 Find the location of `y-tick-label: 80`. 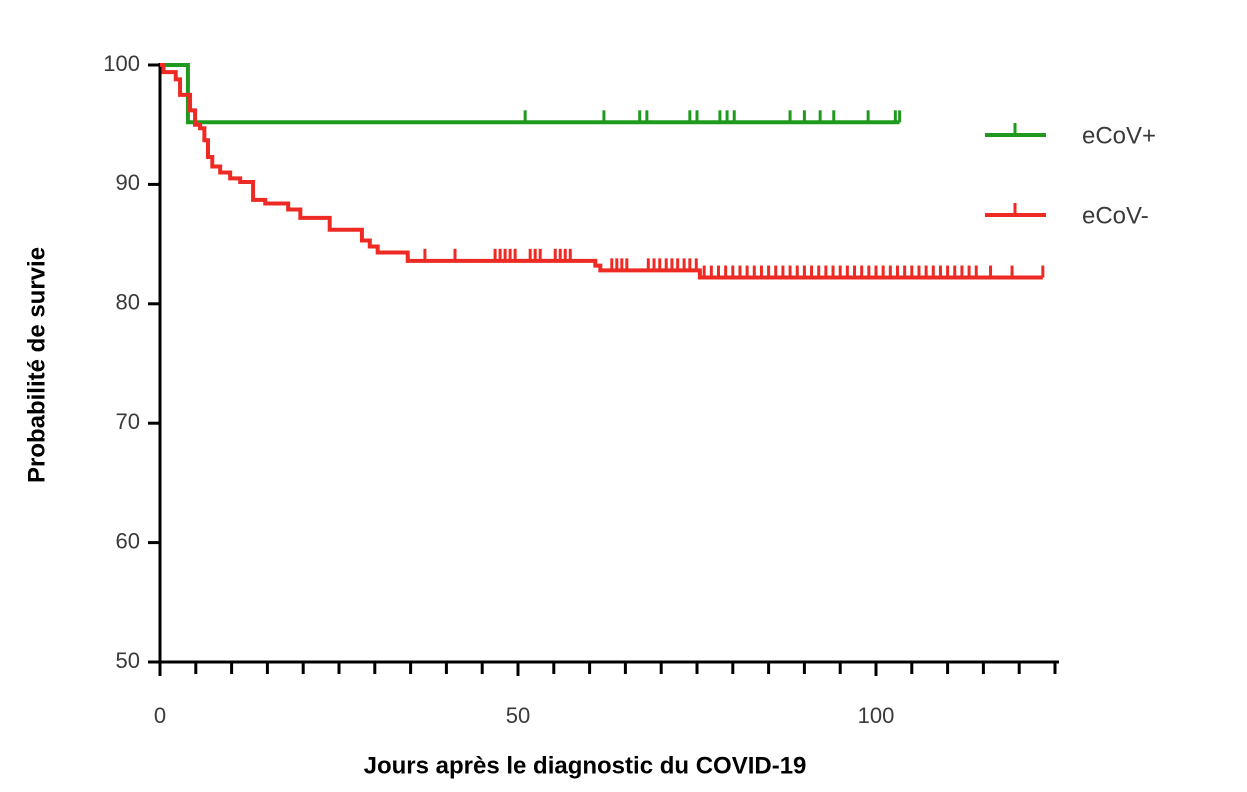

y-tick-label: 80 is located at coordinates (128, 302).